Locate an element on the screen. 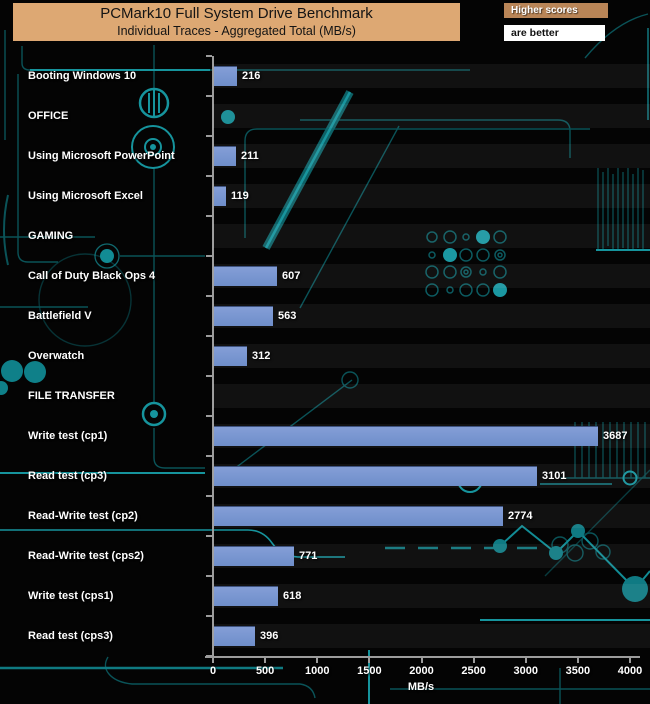 The image size is (650, 704). higher-scores-badge: Higher scores is located at coordinates (556, 10).